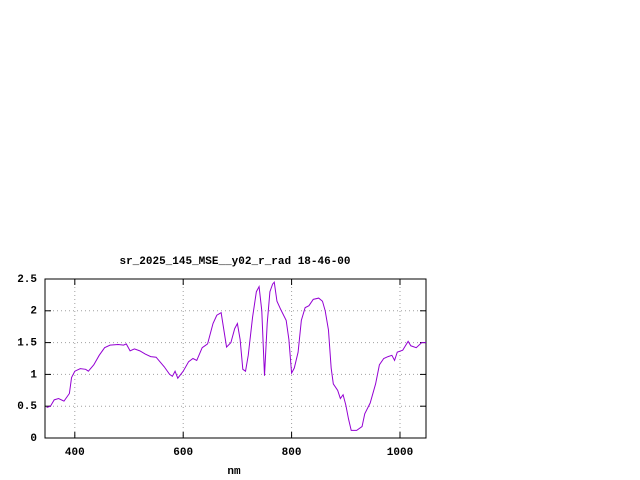  I want to click on y-tick-label: 0, so click(33, 439).